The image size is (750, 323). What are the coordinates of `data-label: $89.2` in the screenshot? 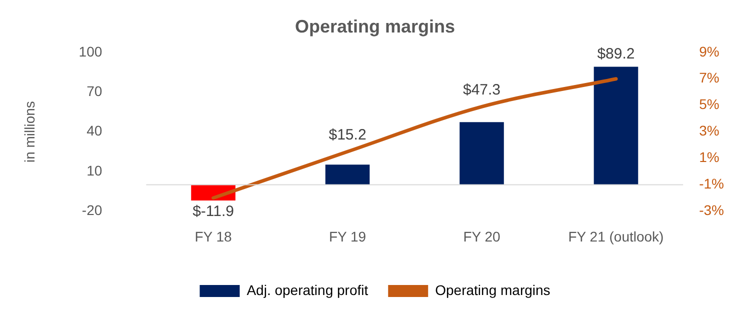 It's located at (616, 53).